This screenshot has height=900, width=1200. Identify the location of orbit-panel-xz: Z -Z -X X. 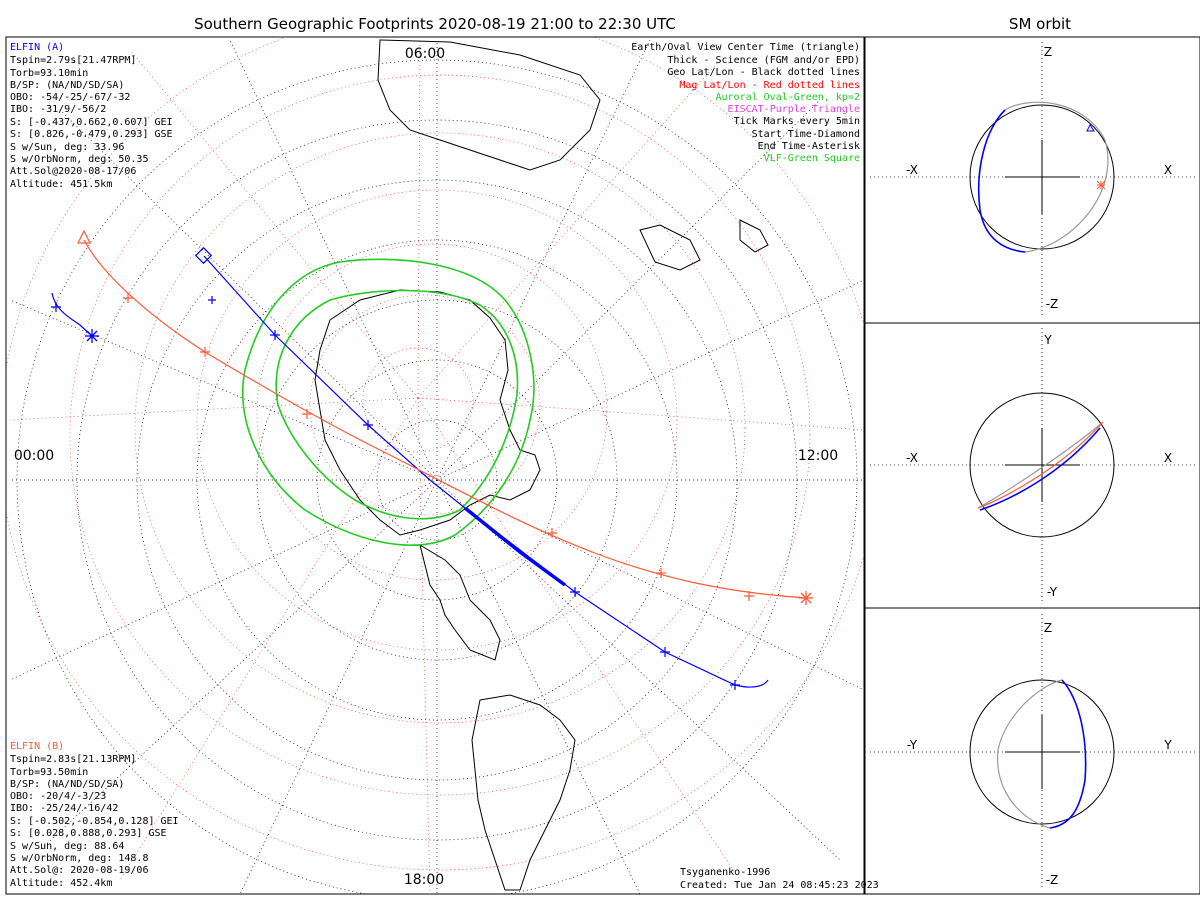
(1032, 180).